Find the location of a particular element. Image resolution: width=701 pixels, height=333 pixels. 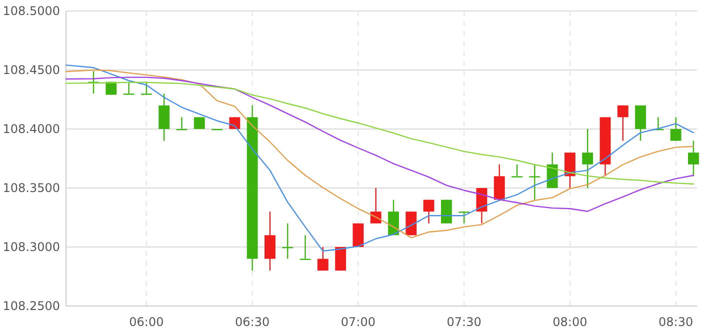

y-tick-label: 108.3500 is located at coordinates (31, 188).